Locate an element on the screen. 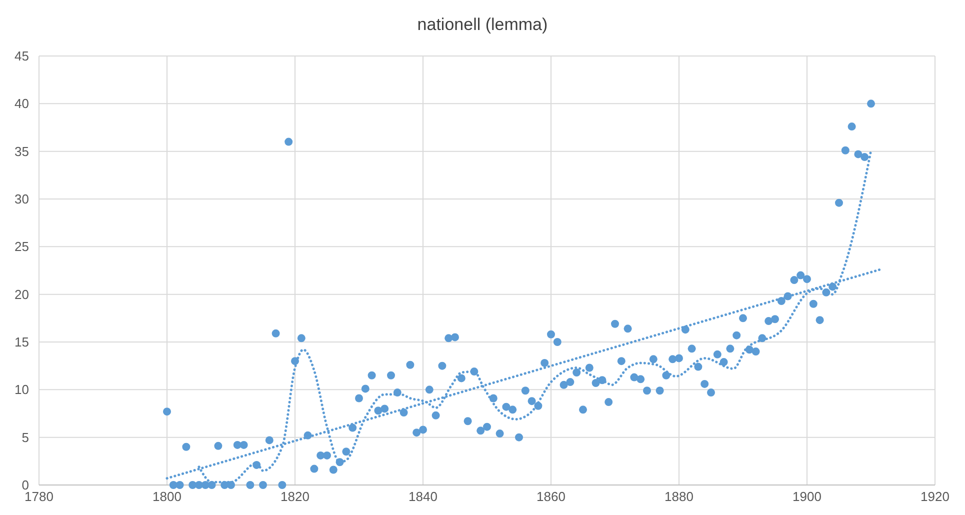 This screenshot has height=515, width=965. y-tick-label: 40 is located at coordinates (21, 104).